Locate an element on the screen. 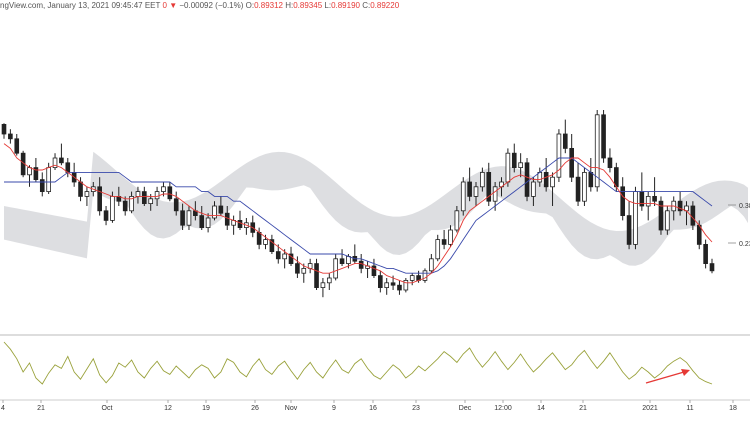 This screenshot has width=750, height=430. time-axis-bg is located at coordinates (375, 415).